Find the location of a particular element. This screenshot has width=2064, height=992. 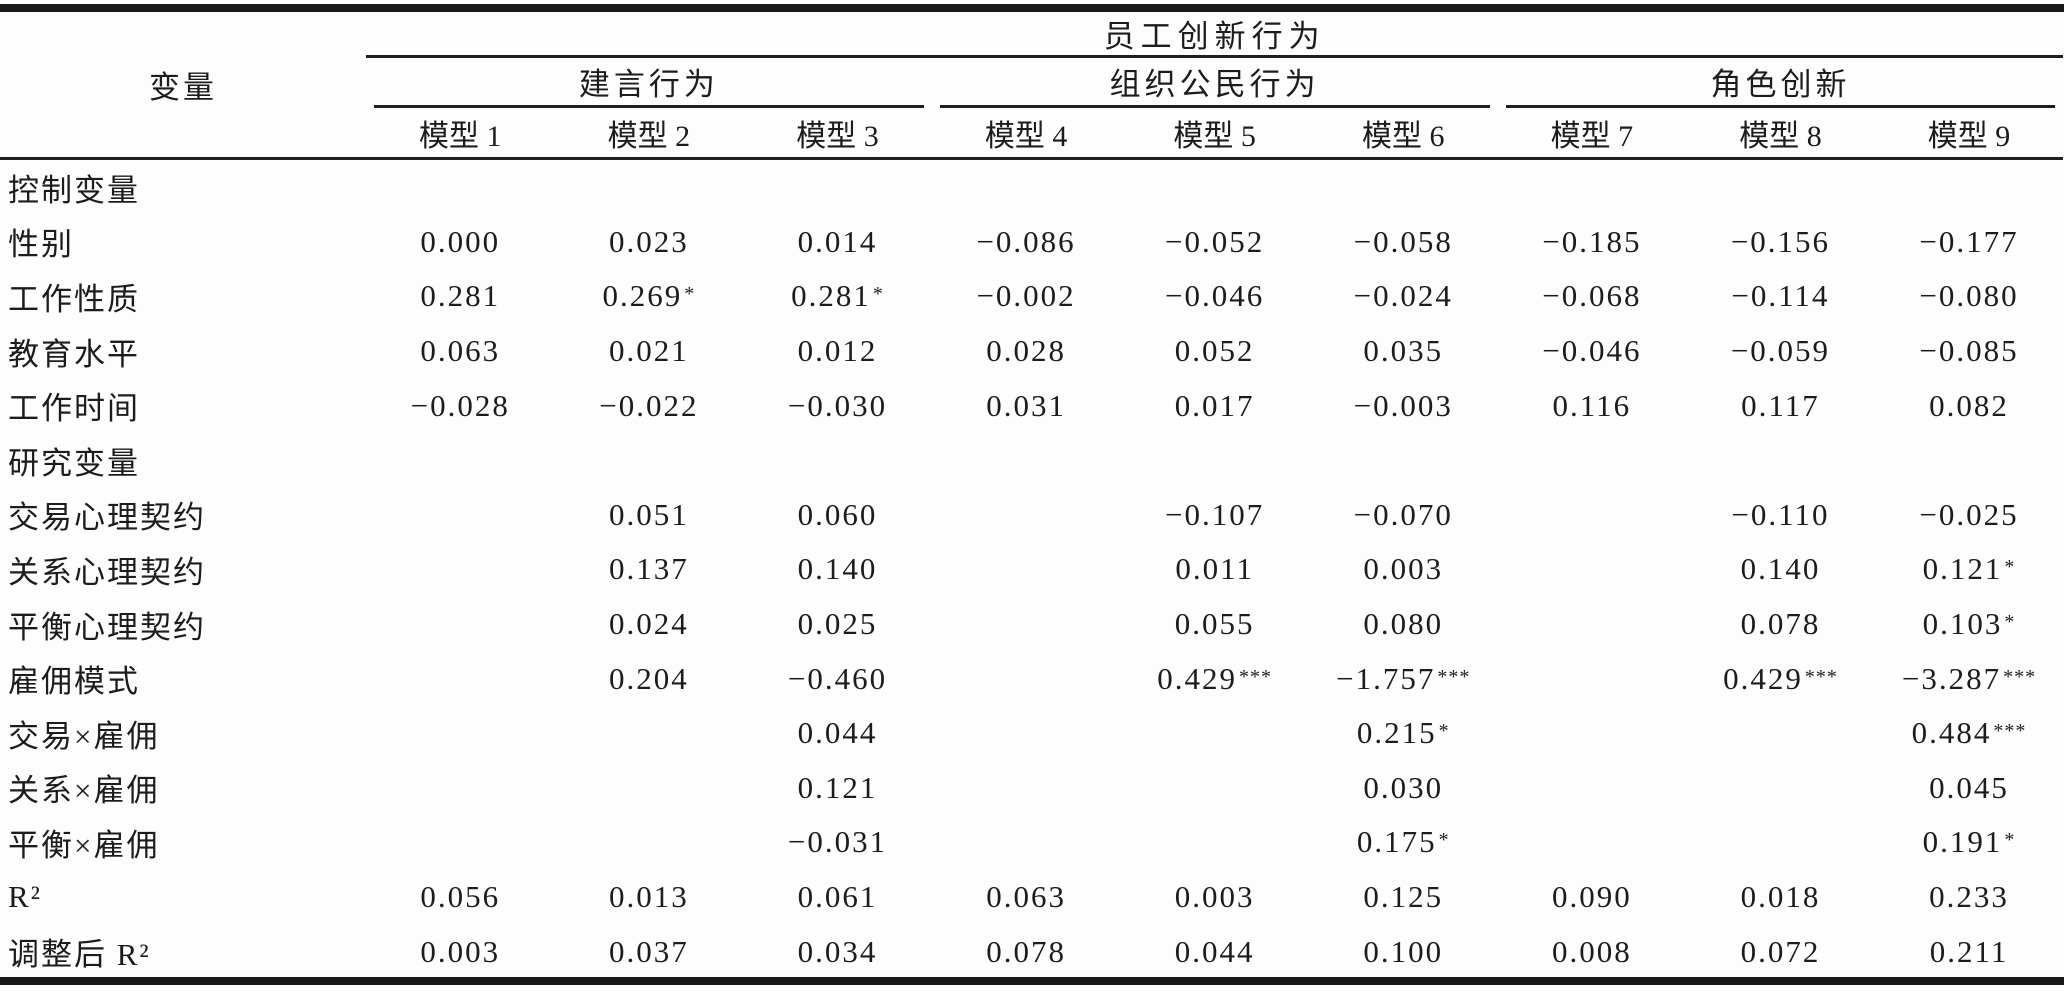

table-cell: 0.035 is located at coordinates (1403, 351).